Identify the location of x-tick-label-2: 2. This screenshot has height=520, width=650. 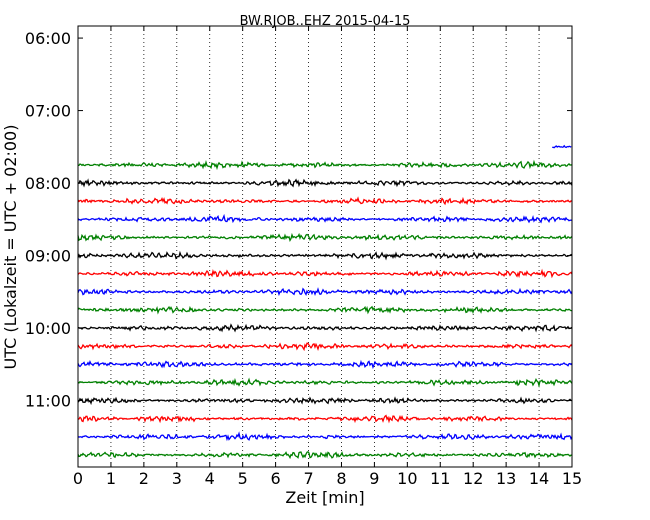
(144, 478).